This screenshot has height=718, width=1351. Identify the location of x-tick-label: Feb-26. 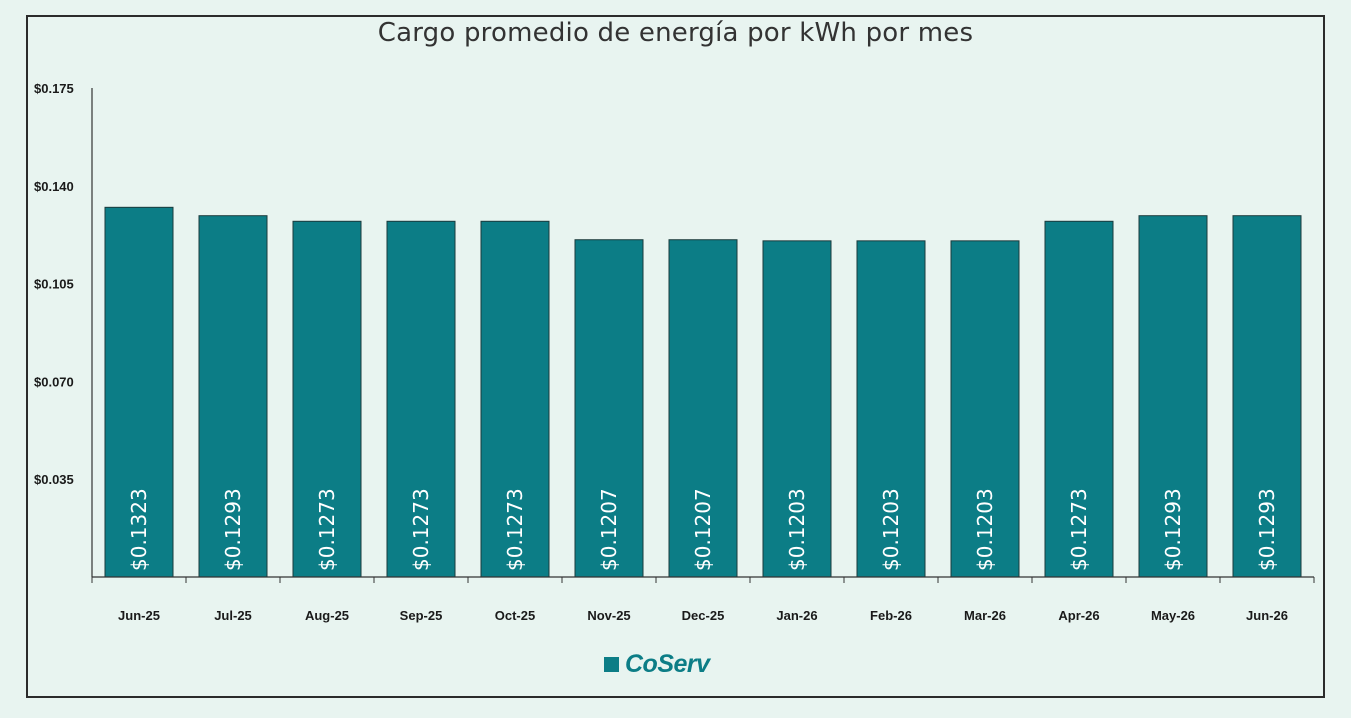
(891, 615).